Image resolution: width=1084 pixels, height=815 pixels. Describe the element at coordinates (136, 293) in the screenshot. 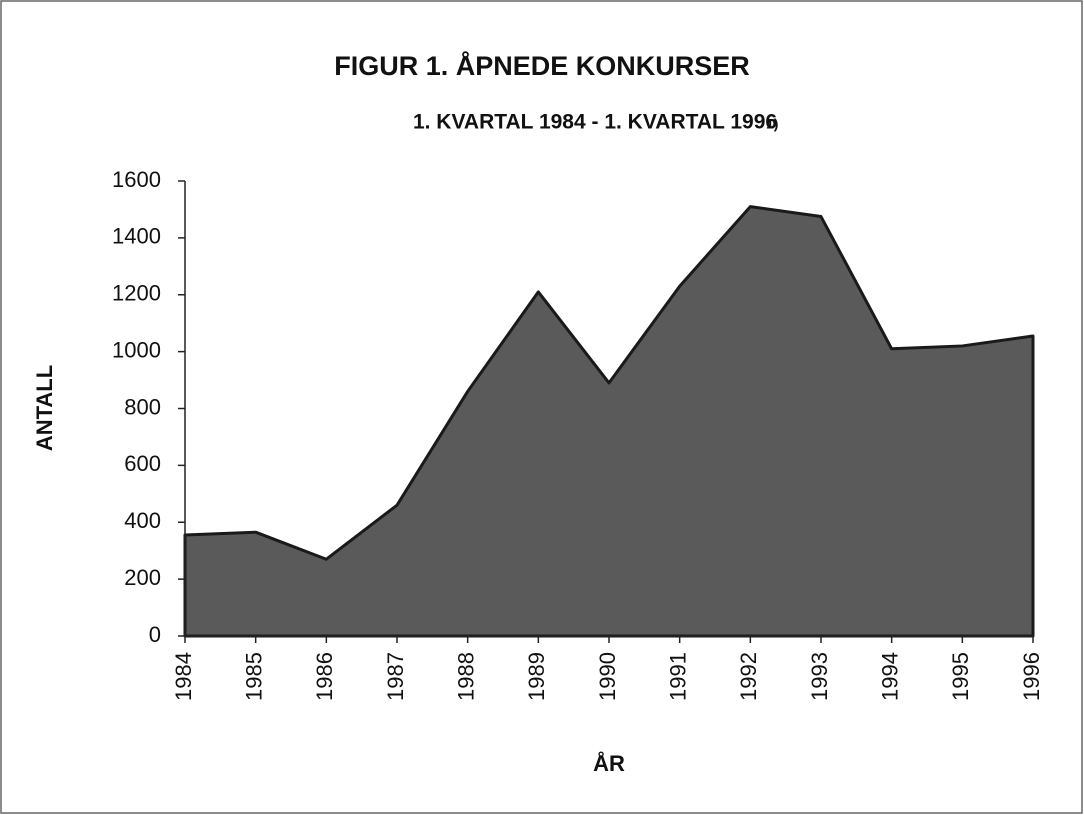

I see `y-tick-label: 1200` at that location.